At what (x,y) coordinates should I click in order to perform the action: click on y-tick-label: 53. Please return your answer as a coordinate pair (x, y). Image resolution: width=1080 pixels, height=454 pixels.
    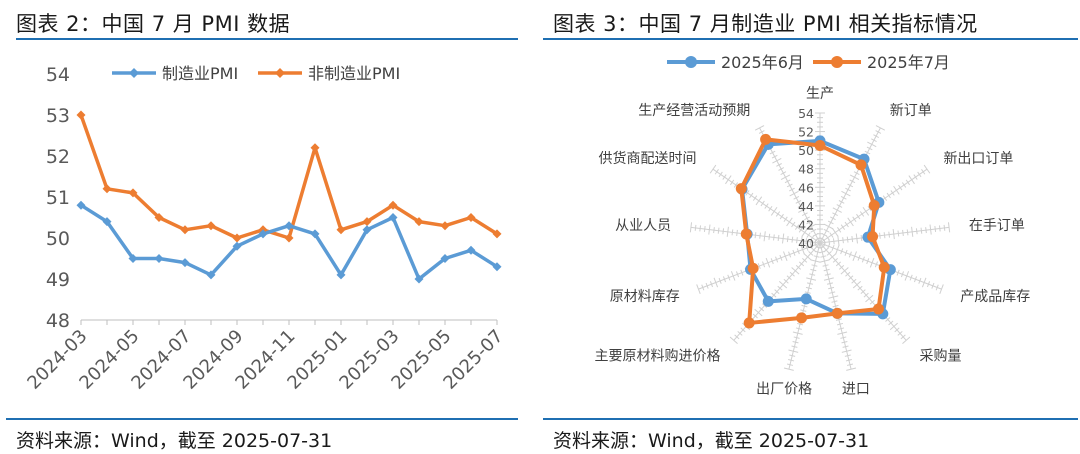
    Looking at the image, I should click on (58, 116).